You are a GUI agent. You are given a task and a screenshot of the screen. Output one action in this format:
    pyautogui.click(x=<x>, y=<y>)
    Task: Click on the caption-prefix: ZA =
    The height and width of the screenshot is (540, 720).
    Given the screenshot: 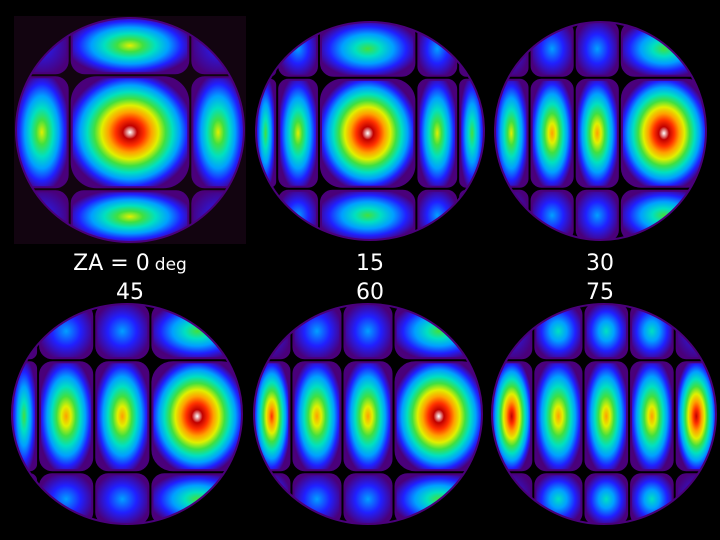 What is the action you would take?
    pyautogui.click(x=104, y=263)
    